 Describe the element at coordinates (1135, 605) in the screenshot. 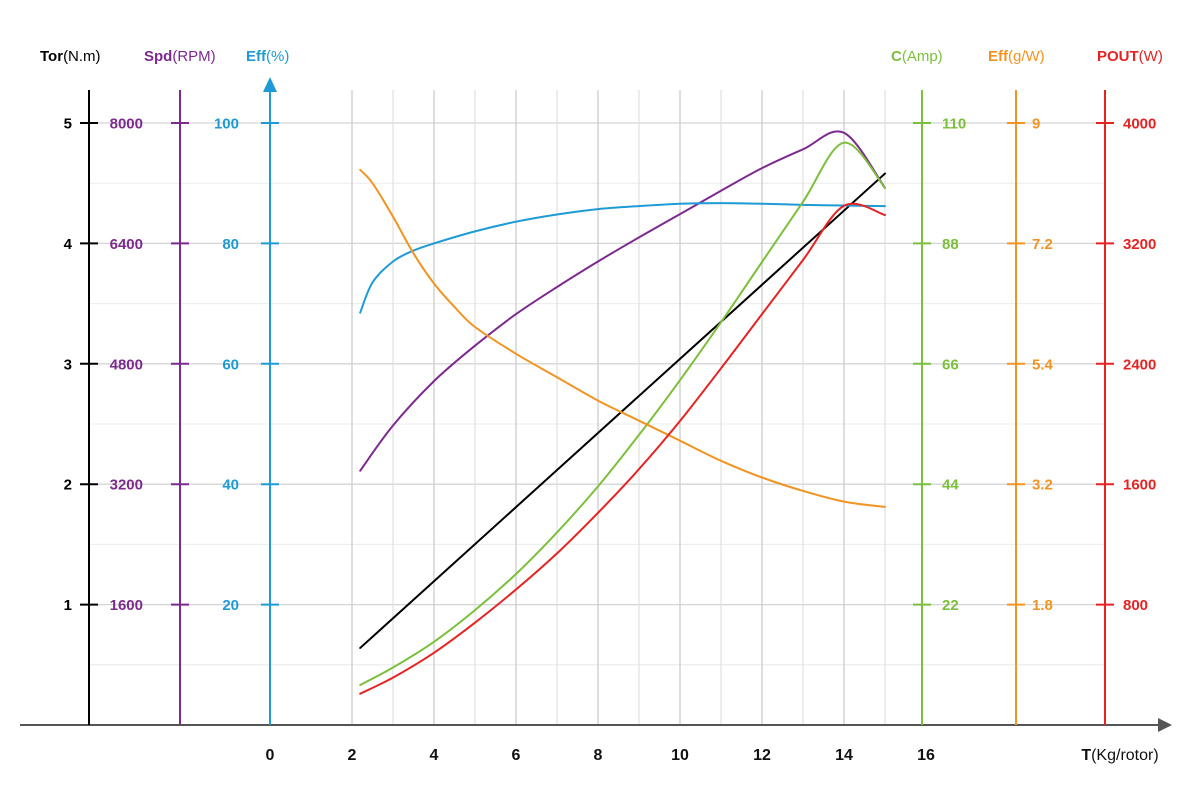

I see `pout-tick-label: 800` at that location.